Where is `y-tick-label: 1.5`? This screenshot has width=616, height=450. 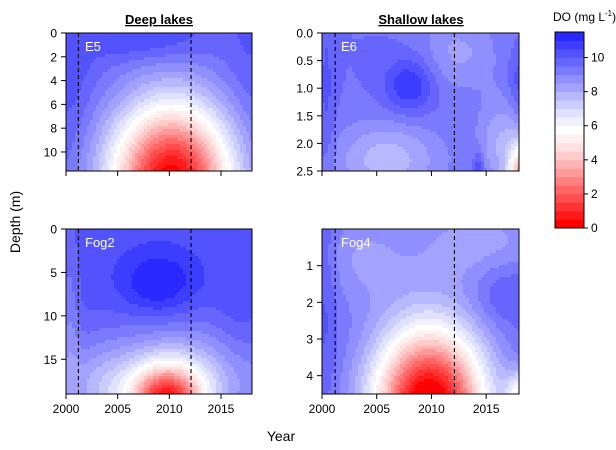 y-tick-label: 1.5 is located at coordinates (304, 116).